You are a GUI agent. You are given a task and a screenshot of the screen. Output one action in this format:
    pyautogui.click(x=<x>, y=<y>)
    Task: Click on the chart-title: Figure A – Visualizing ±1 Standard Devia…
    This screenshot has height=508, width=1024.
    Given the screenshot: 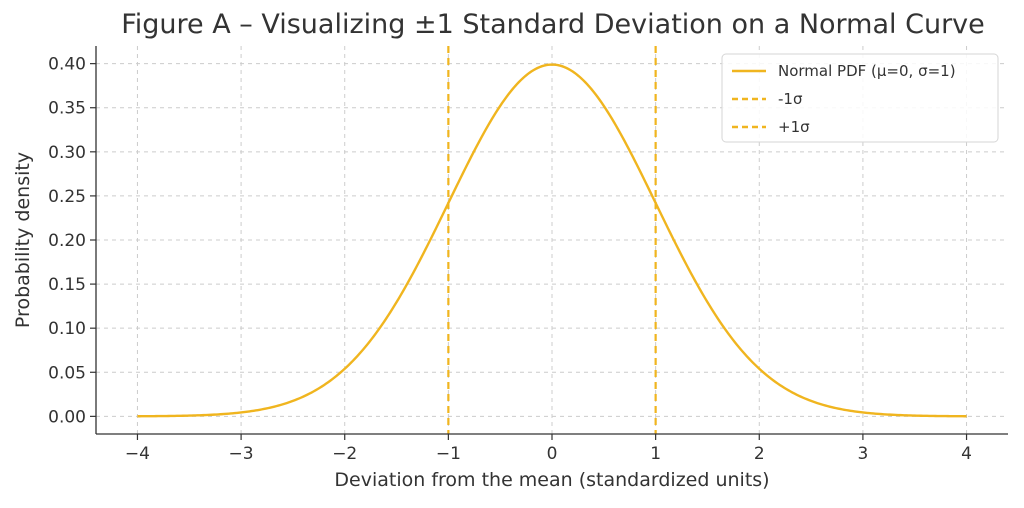 What is the action you would take?
    pyautogui.click(x=553, y=24)
    